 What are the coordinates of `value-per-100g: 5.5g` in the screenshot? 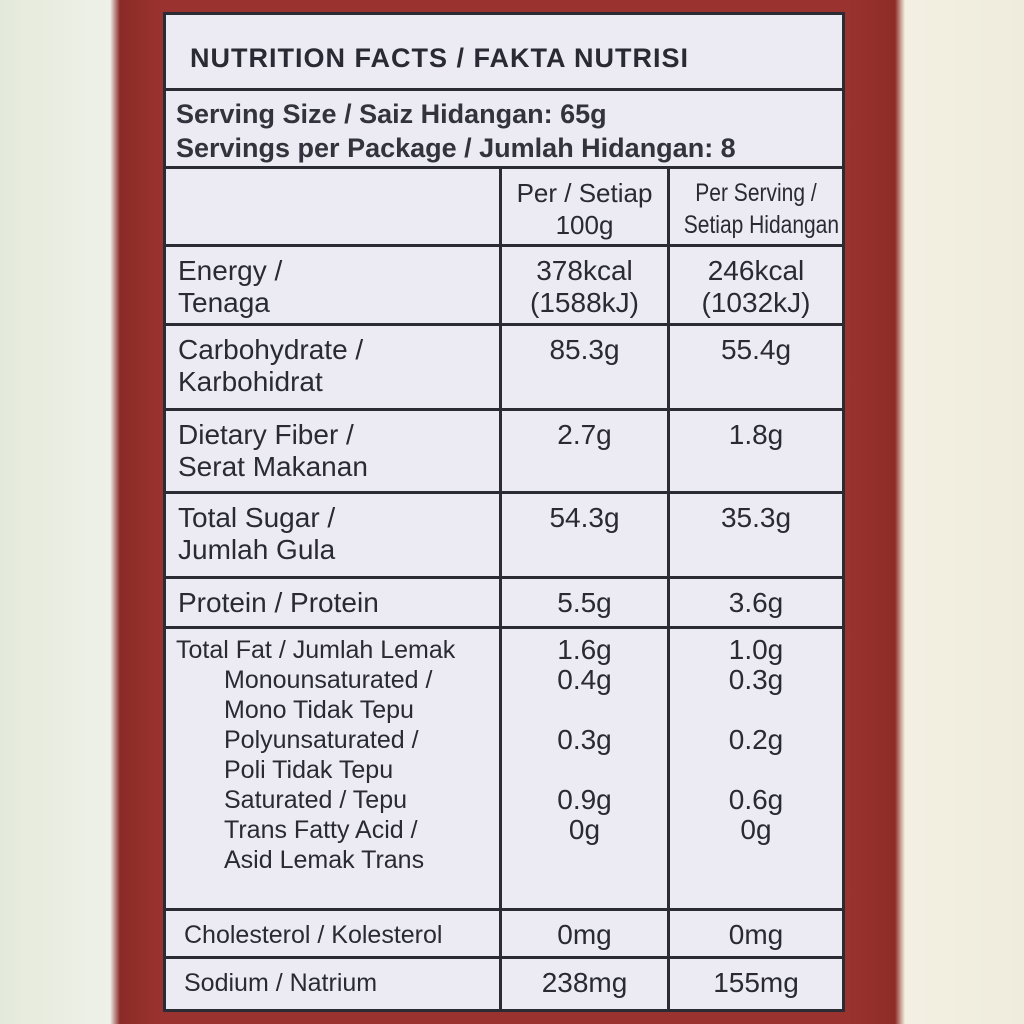 It's located at (586, 602).